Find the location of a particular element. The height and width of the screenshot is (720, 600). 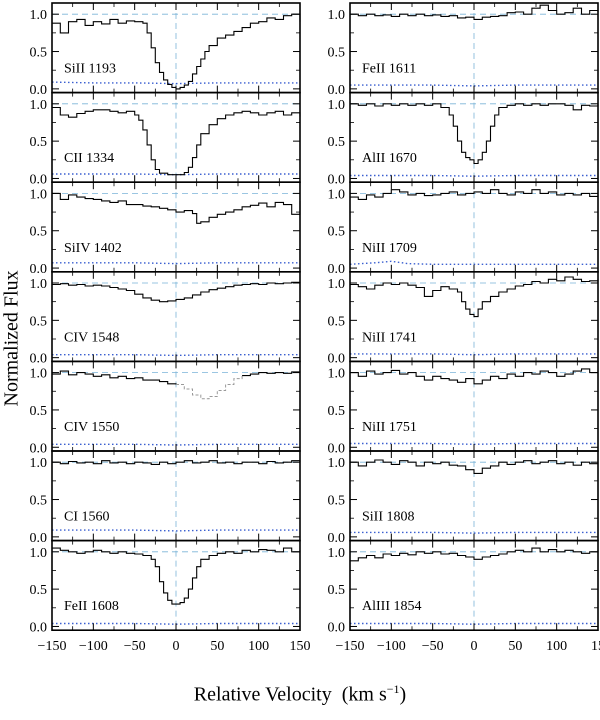

panel-label: NiII 1751 is located at coordinates (389, 427).